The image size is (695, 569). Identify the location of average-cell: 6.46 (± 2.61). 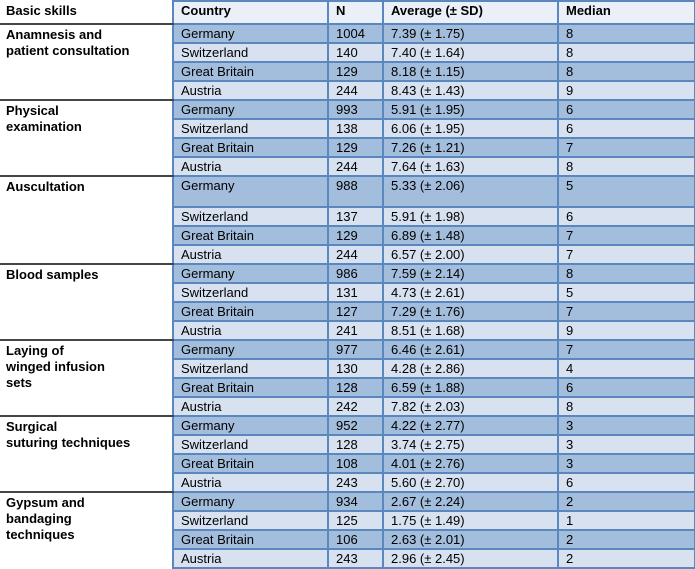
(470, 349).